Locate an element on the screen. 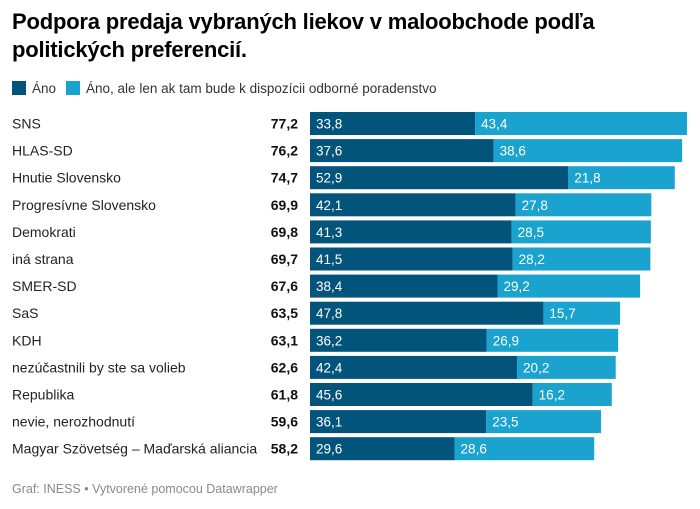  bar-label-ano: 42,4 is located at coordinates (329, 367).